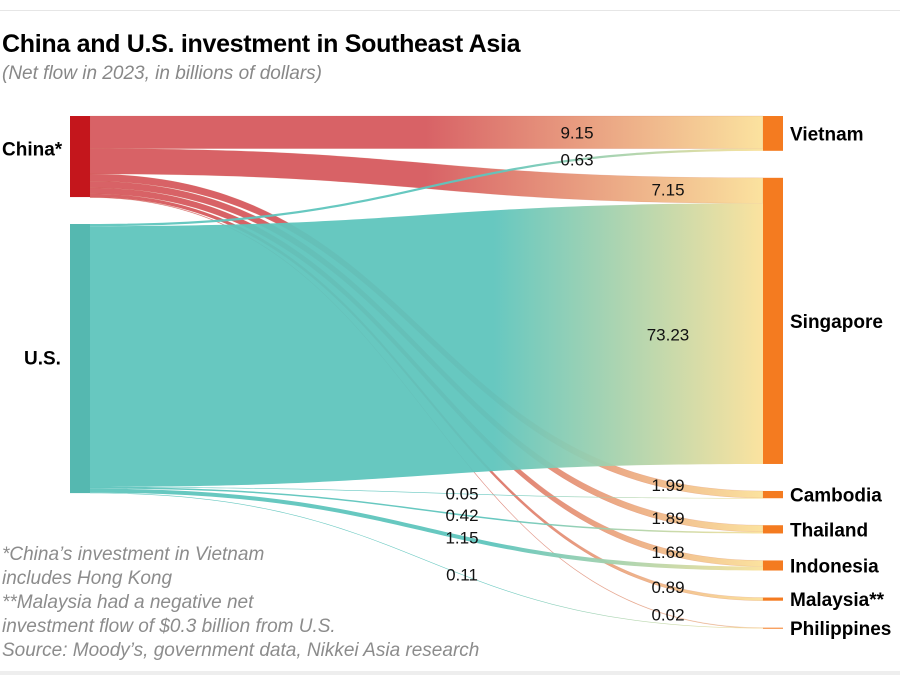 The width and height of the screenshot is (900, 675). Describe the element at coordinates (128, 602) in the screenshot. I see `footnote-malaysia: **Malaysia had a negative net` at that location.